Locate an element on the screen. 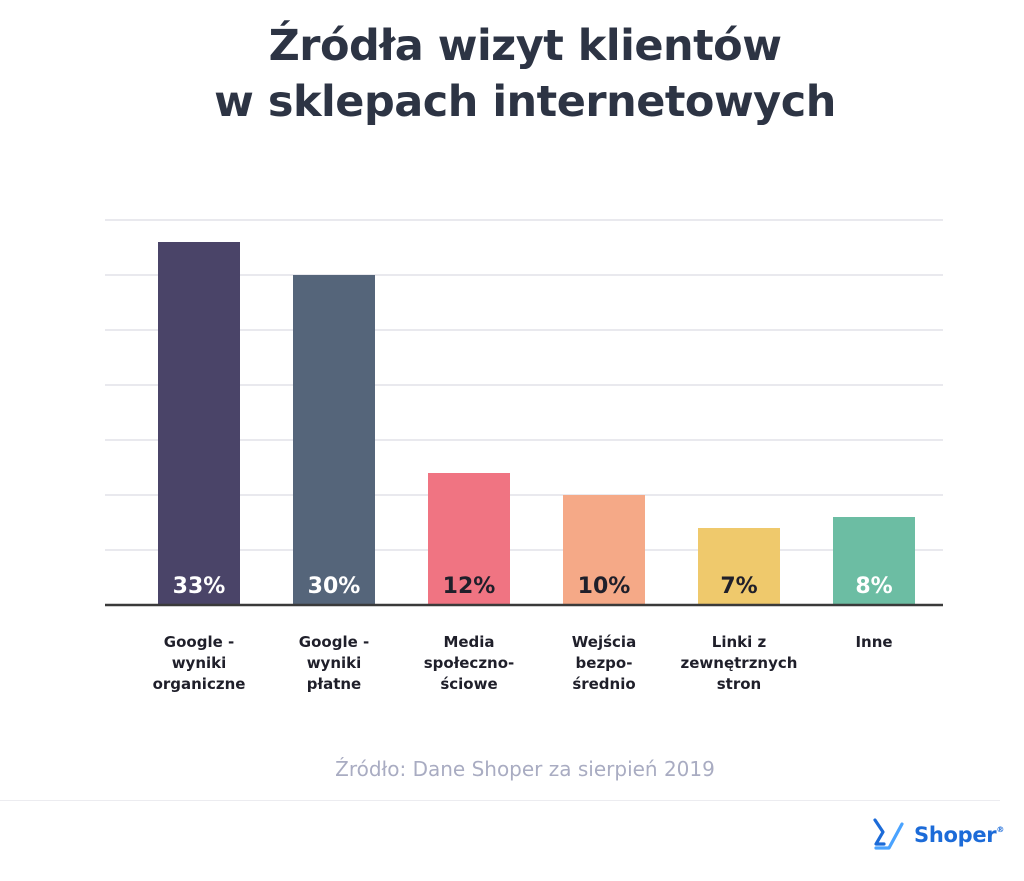 Image resolution: width=1024 pixels, height=881 pixels. category-label: Inne is located at coordinates (873, 642).